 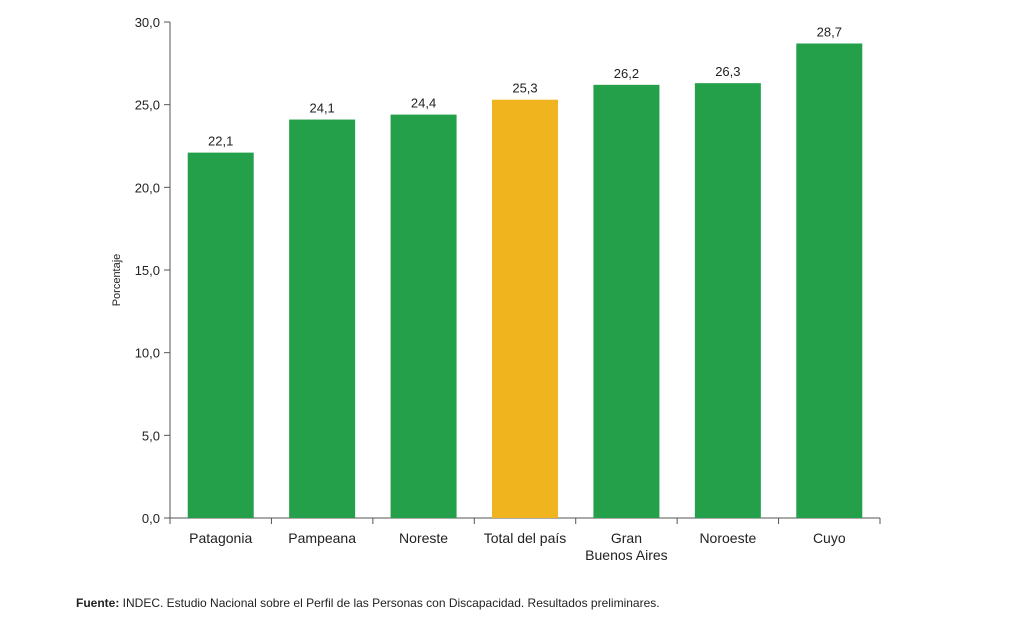 What do you see at coordinates (727, 538) in the screenshot?
I see `x-category-label: Noroeste` at bounding box center [727, 538].